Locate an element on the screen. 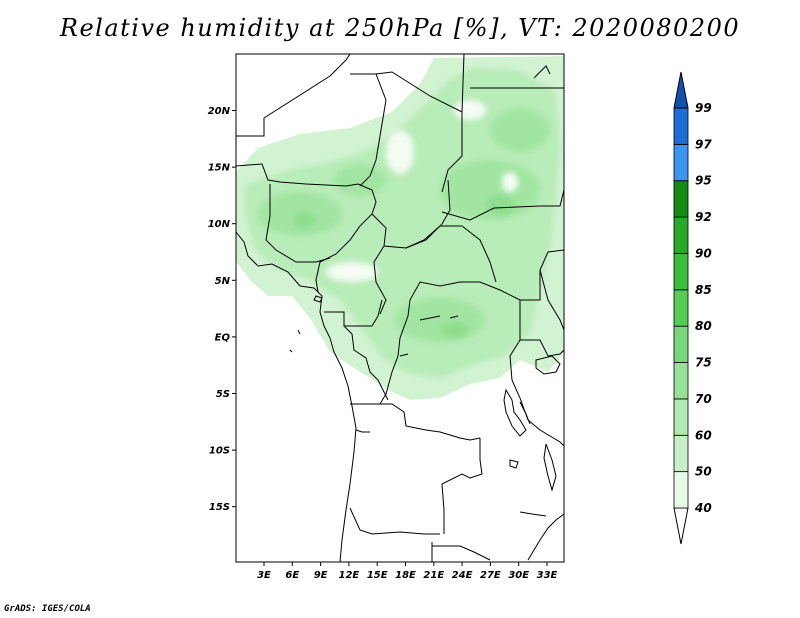  lat-tick-label: 10S is located at coordinates (219, 451).